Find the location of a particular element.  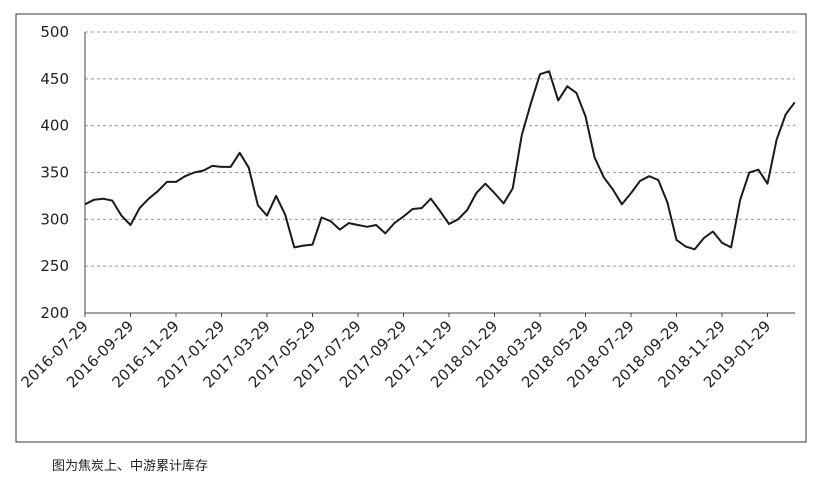

y-tick-label: 200 is located at coordinates (54, 313).